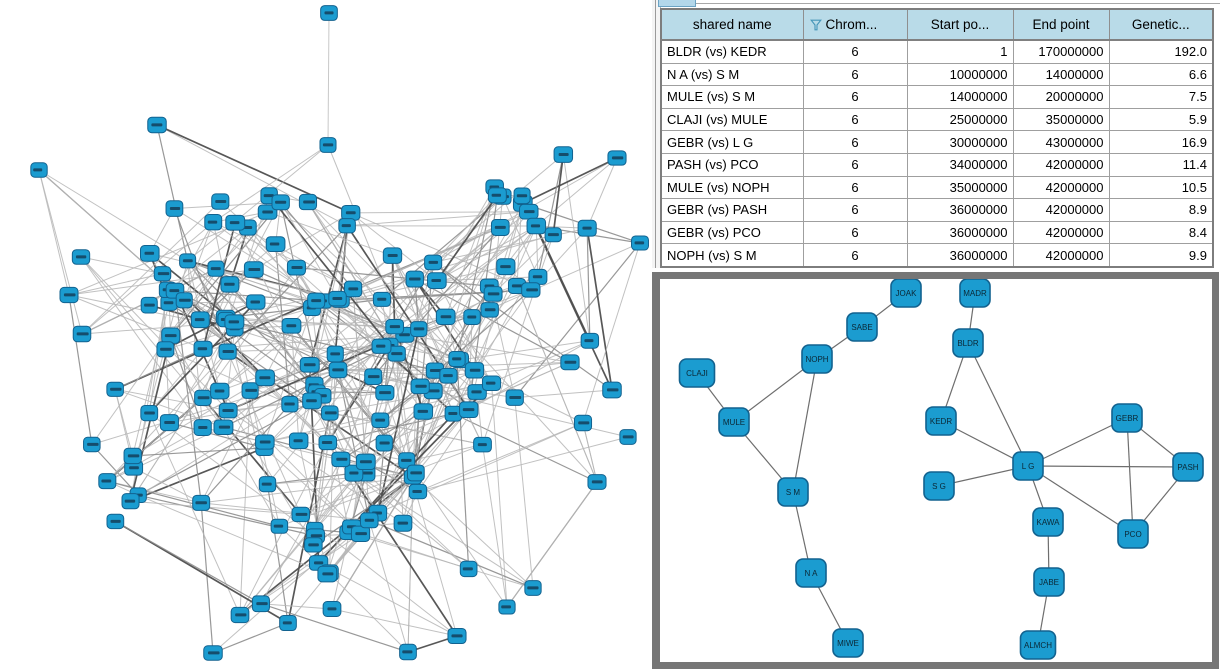 This screenshot has height=669, width=1222. What do you see at coordinates (732, 232) in the screenshot?
I see `table-cell: GEBR (vs) PCO` at bounding box center [732, 232].